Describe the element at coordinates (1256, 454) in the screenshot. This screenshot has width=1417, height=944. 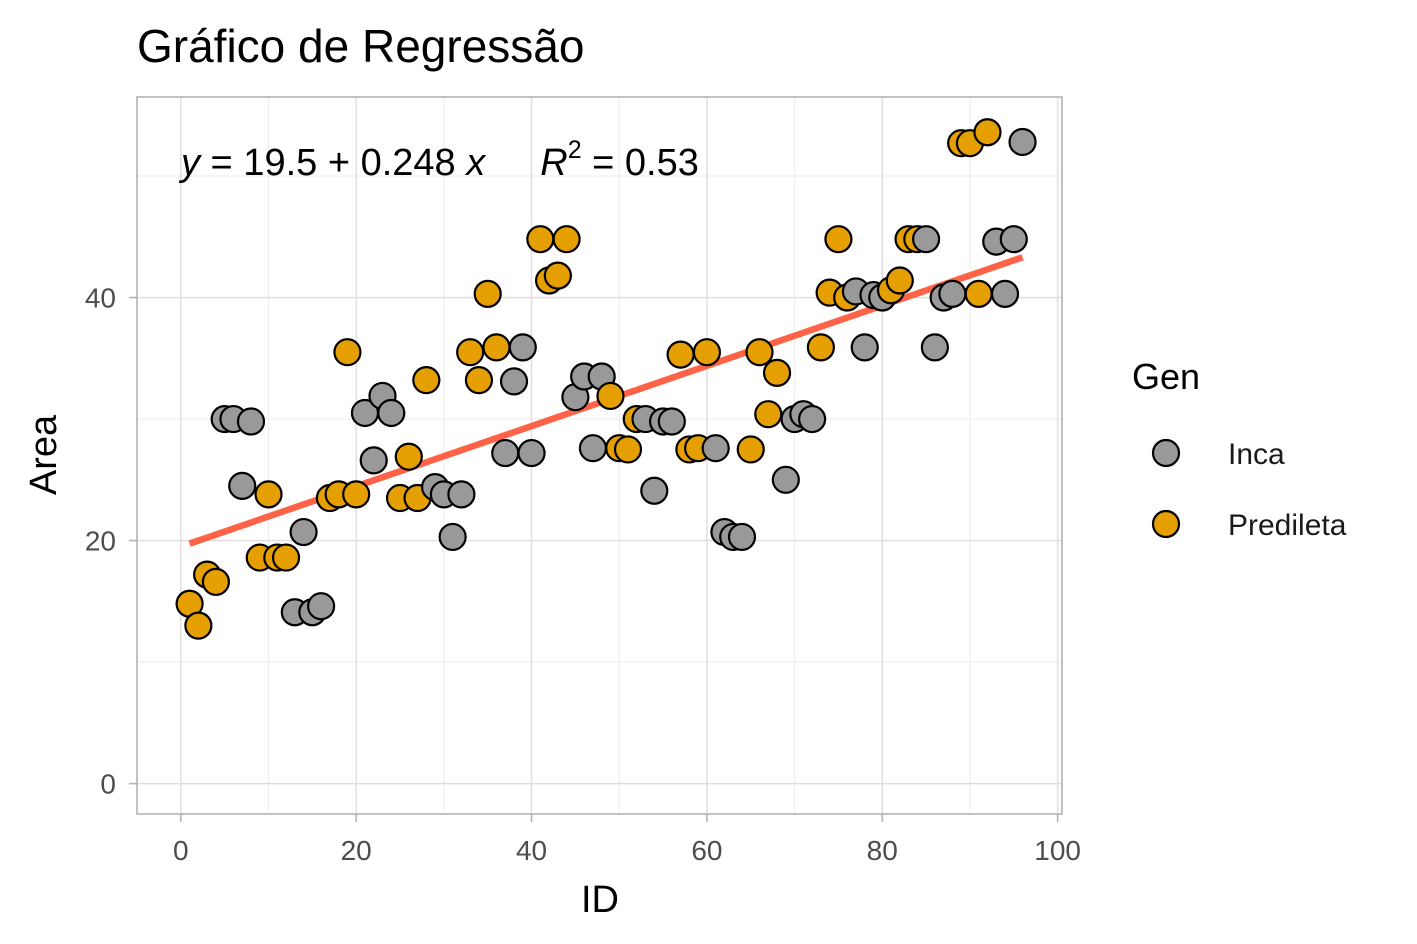
I see `legend-label-inca: Inca` at that location.